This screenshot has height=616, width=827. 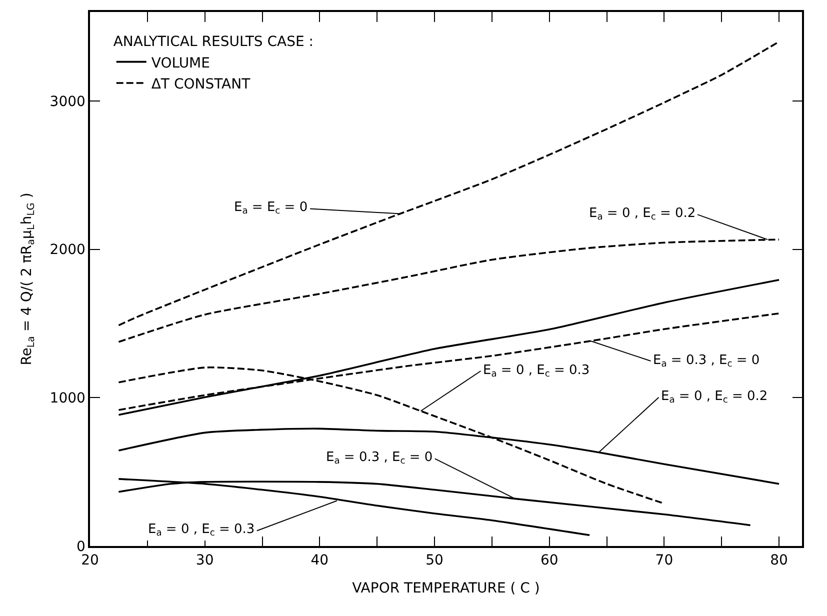 What do you see at coordinates (81, 546) in the screenshot?
I see `y-tick-label: 0` at bounding box center [81, 546].